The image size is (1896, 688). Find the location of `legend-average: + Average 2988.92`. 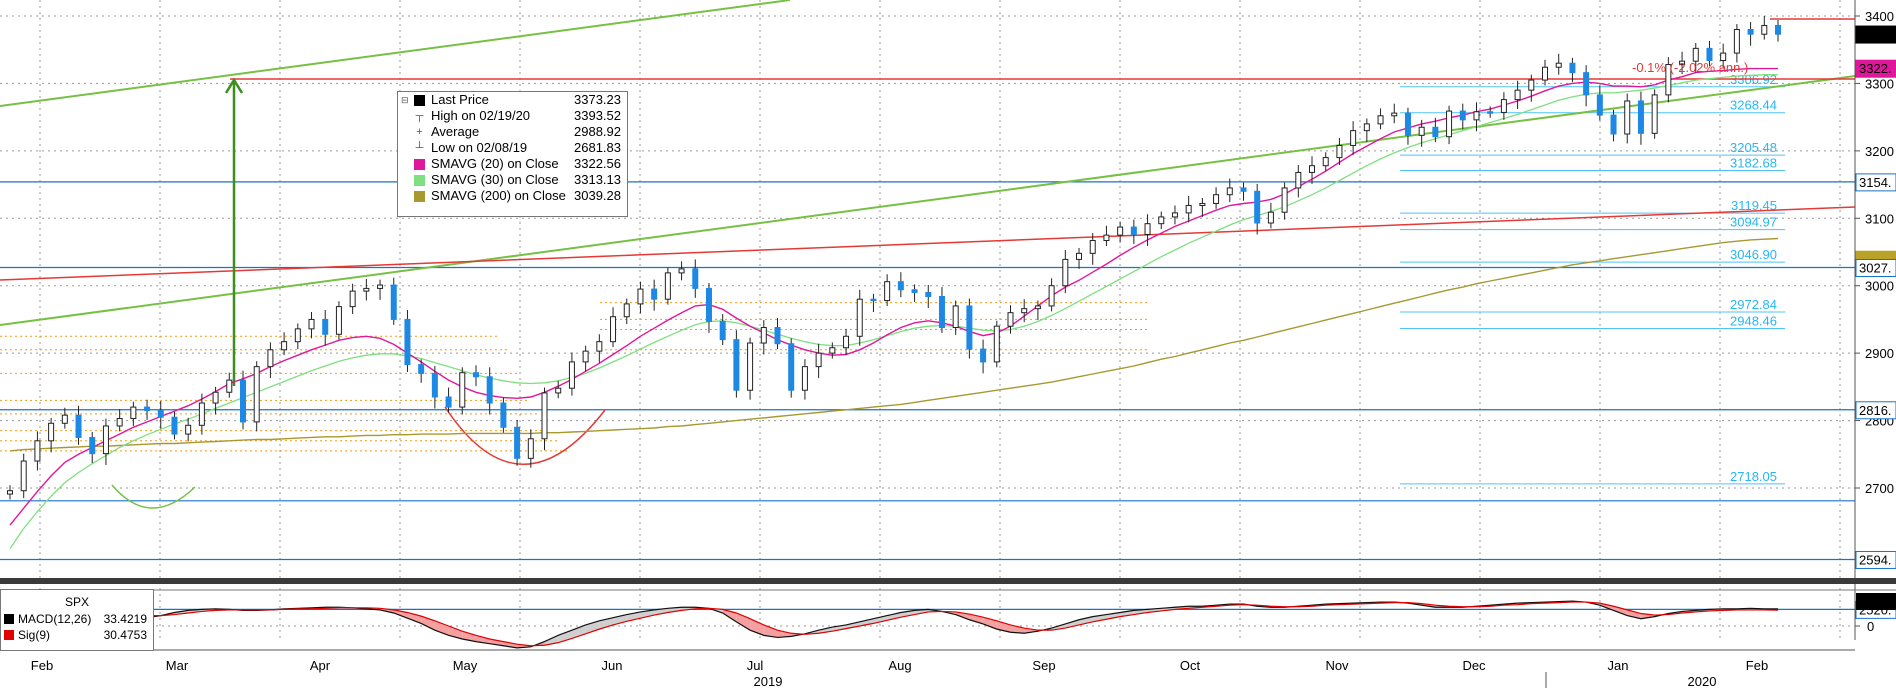

legend-average: + Average 2988.92 is located at coordinates (512, 132).